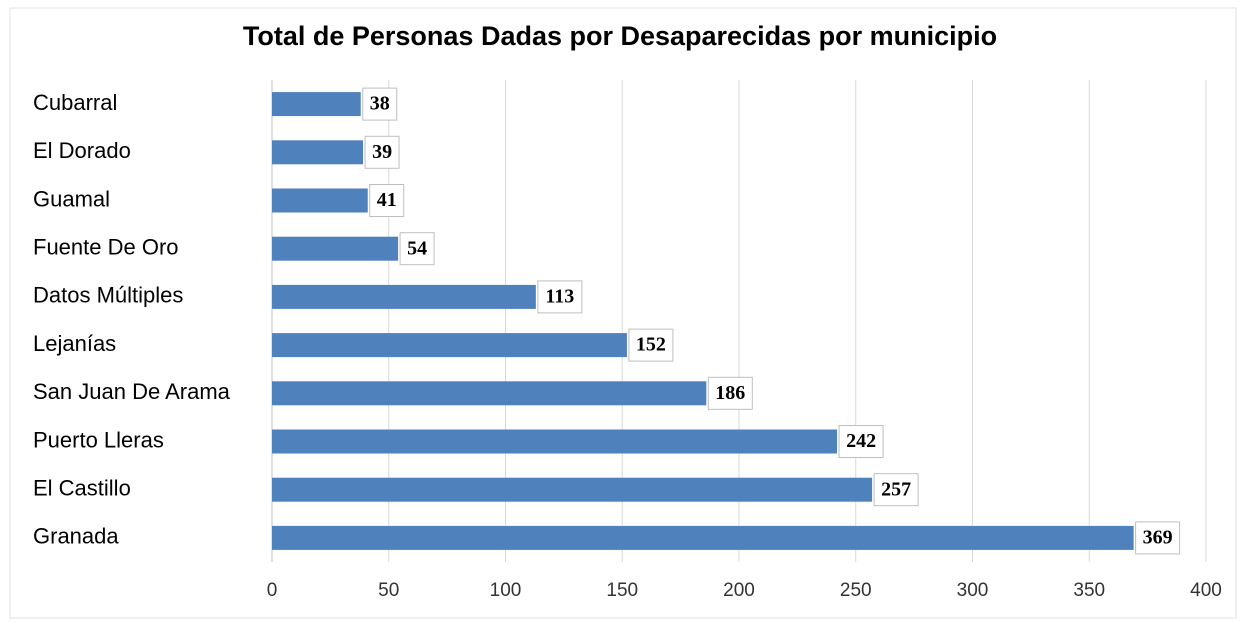 Image resolution: width=1241 pixels, height=623 pixels. What do you see at coordinates (74, 343) in the screenshot?
I see `y-tick-label: Lejanías` at bounding box center [74, 343].